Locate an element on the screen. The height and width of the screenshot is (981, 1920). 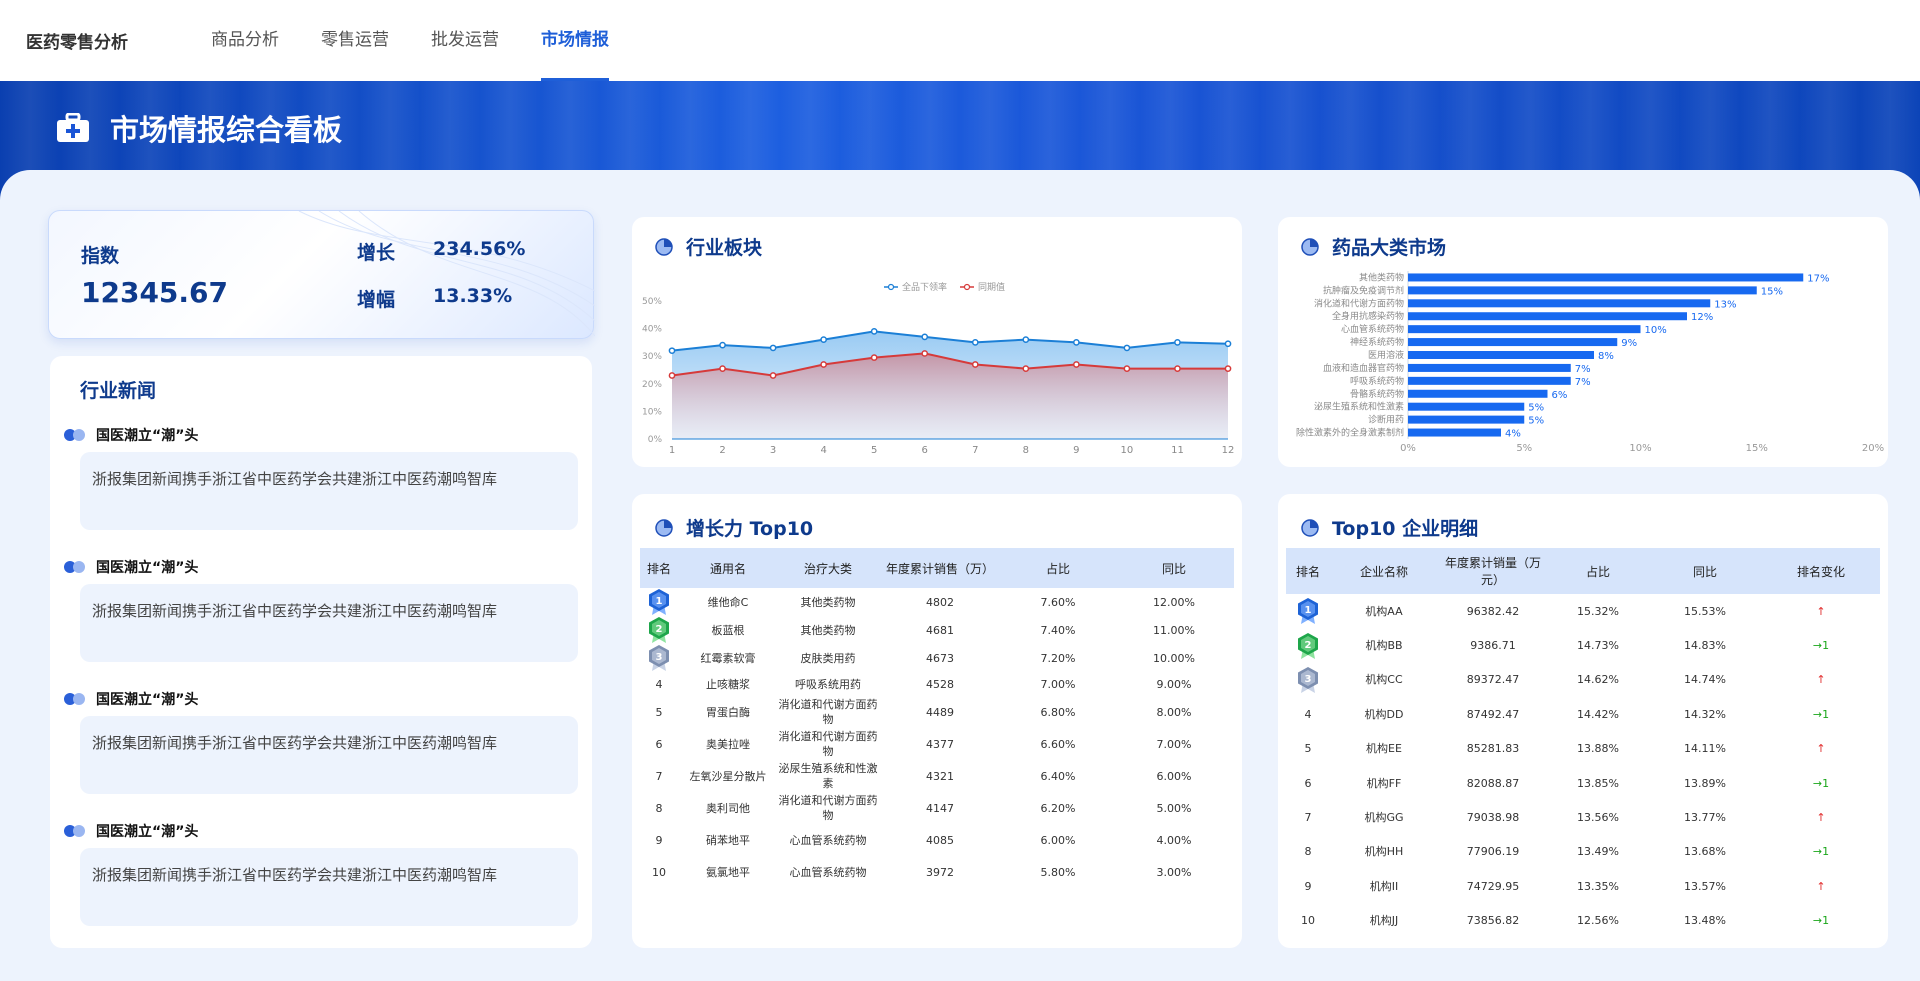
table-row: 9 硝苯地平 心血管系统药物 4085 6.00% 4.00% is located at coordinates (937, 840).